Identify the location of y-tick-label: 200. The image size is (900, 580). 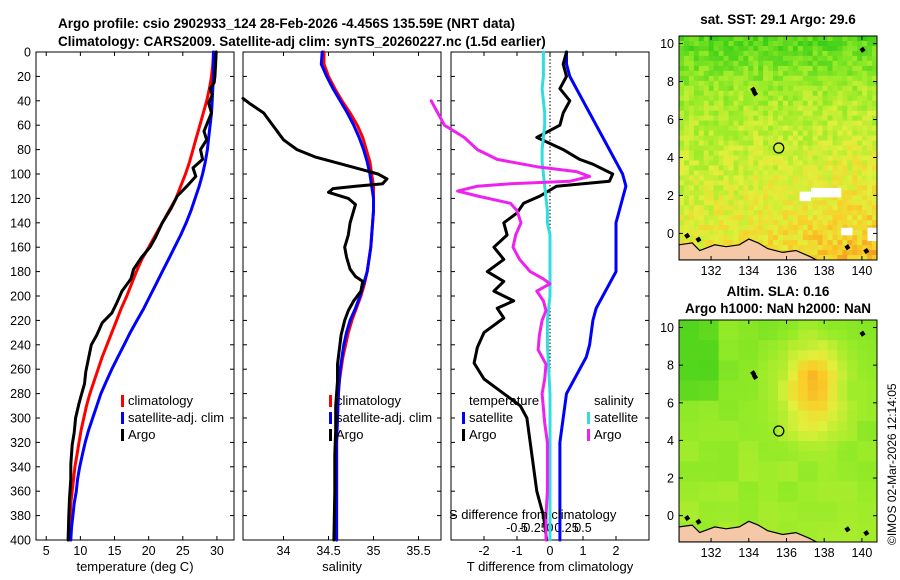
(20, 297).